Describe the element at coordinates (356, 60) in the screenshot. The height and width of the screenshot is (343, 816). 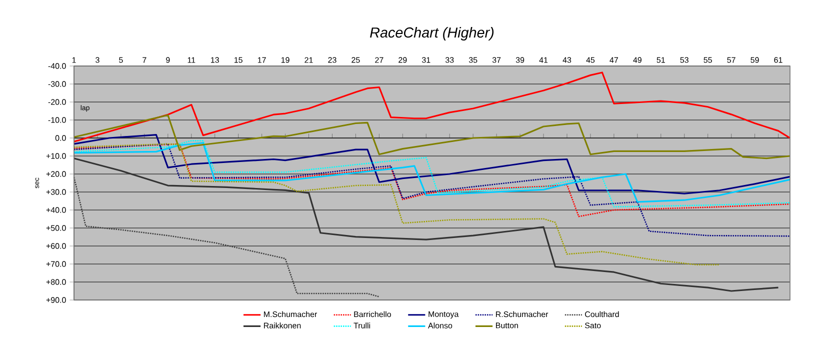
I see `x-tick-label: 25` at that location.